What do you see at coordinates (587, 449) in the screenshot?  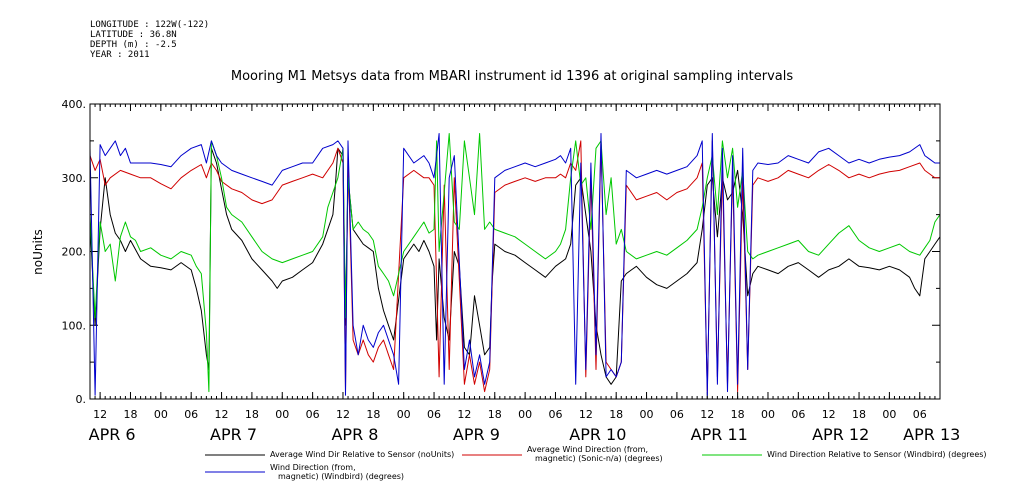 I see `legend-text-line: Average Wind Direction (from,` at bounding box center [587, 449].